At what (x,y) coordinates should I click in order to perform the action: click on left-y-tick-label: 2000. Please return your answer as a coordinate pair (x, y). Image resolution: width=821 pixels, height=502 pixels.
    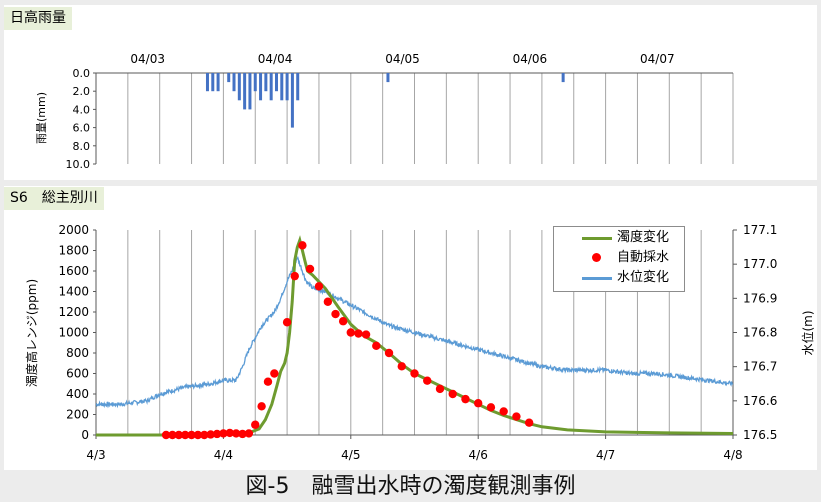
    Looking at the image, I should click on (73, 230).